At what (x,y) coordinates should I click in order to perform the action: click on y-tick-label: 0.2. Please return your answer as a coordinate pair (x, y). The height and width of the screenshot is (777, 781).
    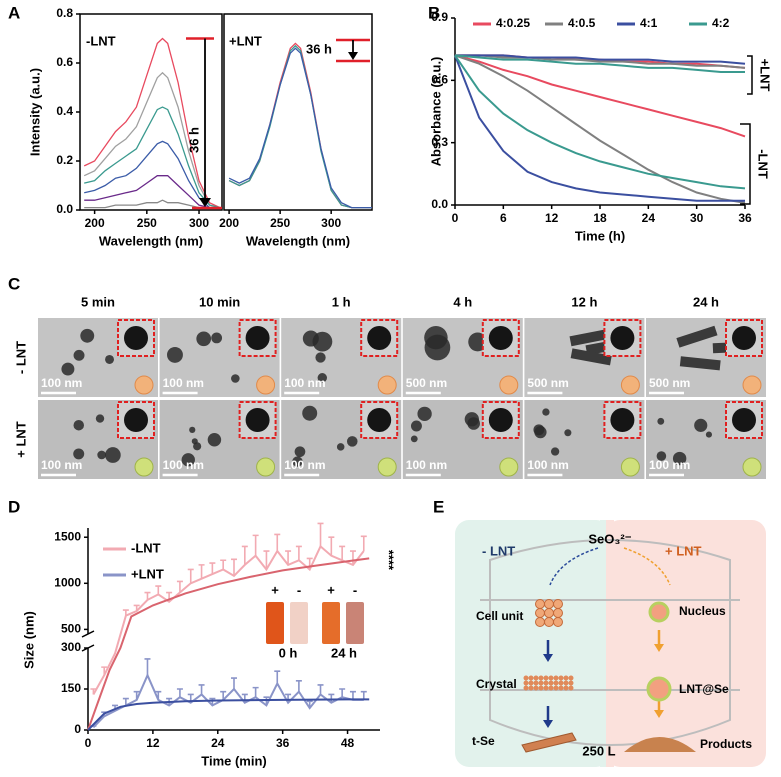
    Looking at the image, I should click on (64, 160).